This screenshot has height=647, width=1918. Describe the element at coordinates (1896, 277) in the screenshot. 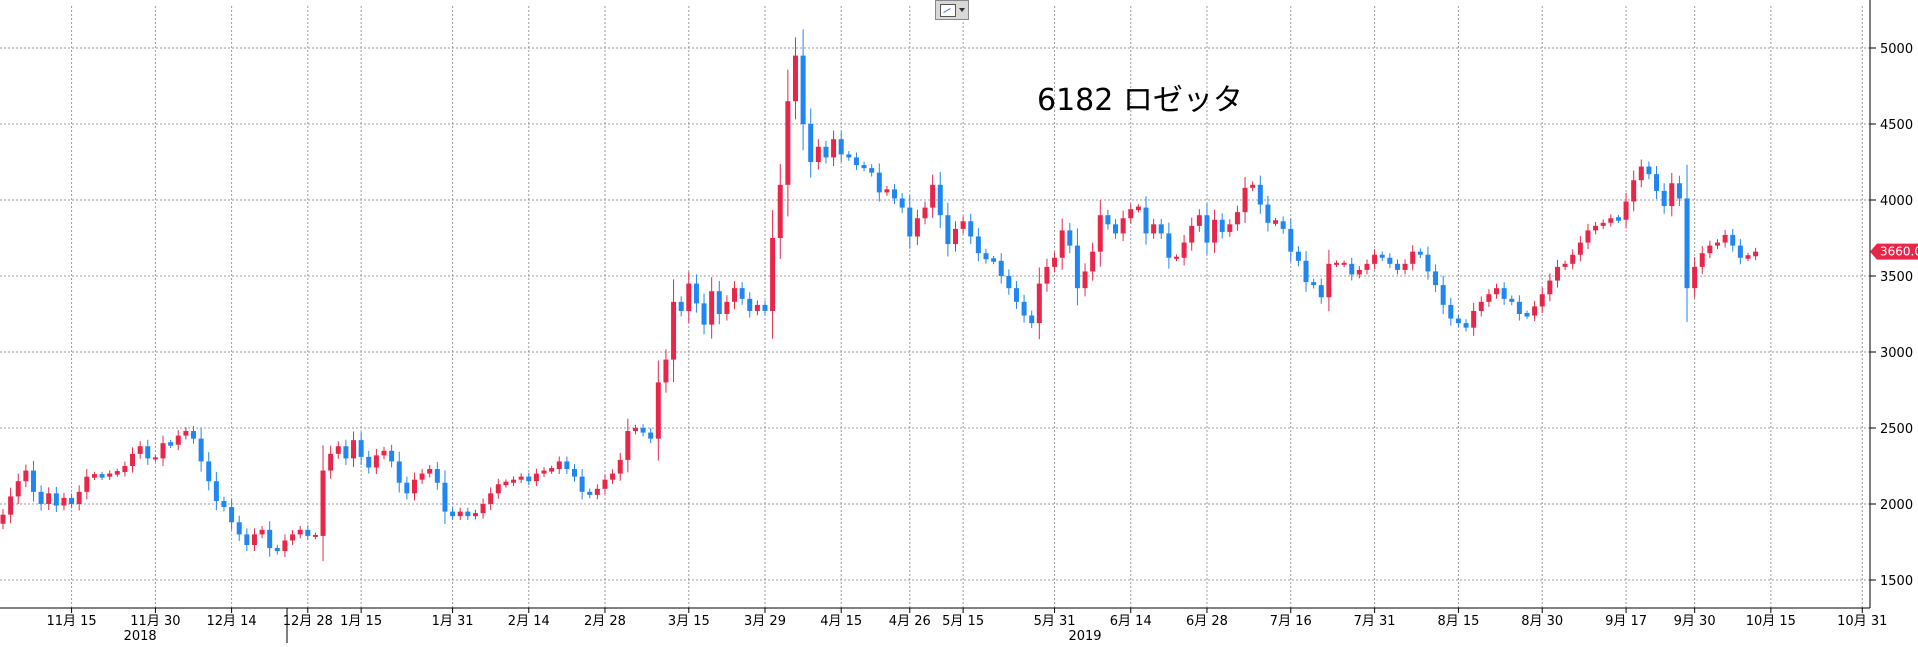

I see `y-tick-label: 3500` at that location.